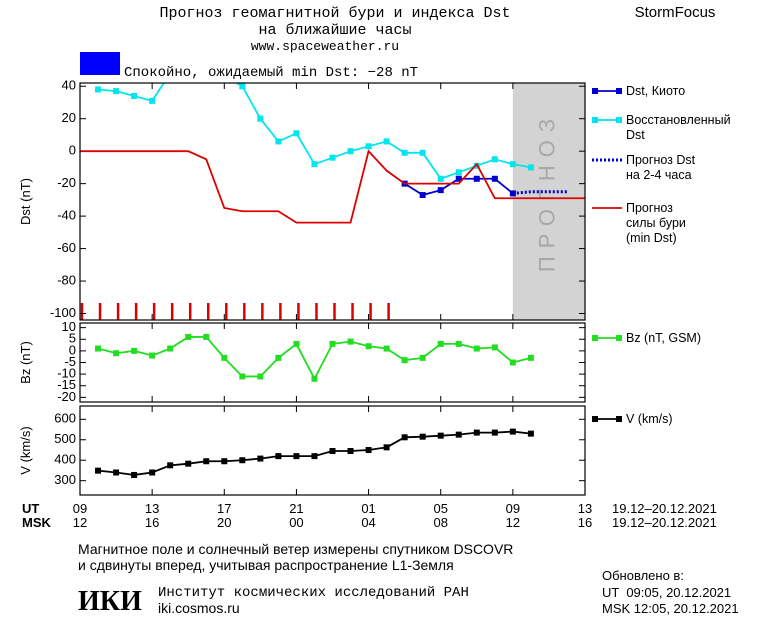 The image size is (760, 620). Describe the element at coordinates (656, 91) in the screenshot. I see `legend-label: Dst, Киото` at that location.